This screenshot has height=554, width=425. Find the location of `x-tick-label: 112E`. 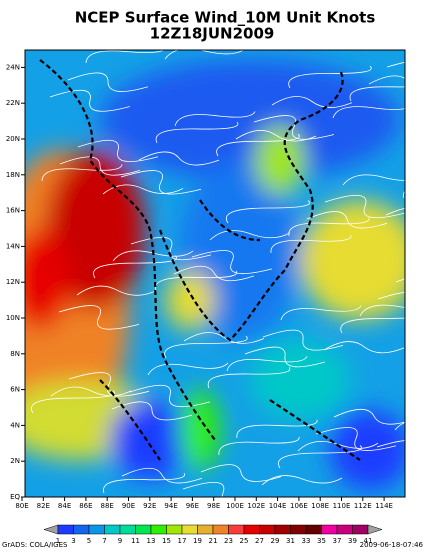

x-tick-label: 112E is located at coordinates (363, 506).